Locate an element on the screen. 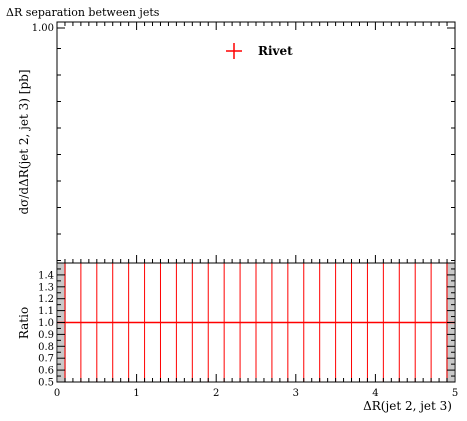 Image resolution: width=467 pixels, height=421 pixels. ratio-y-tick-label: 1.3 is located at coordinates (46, 287).